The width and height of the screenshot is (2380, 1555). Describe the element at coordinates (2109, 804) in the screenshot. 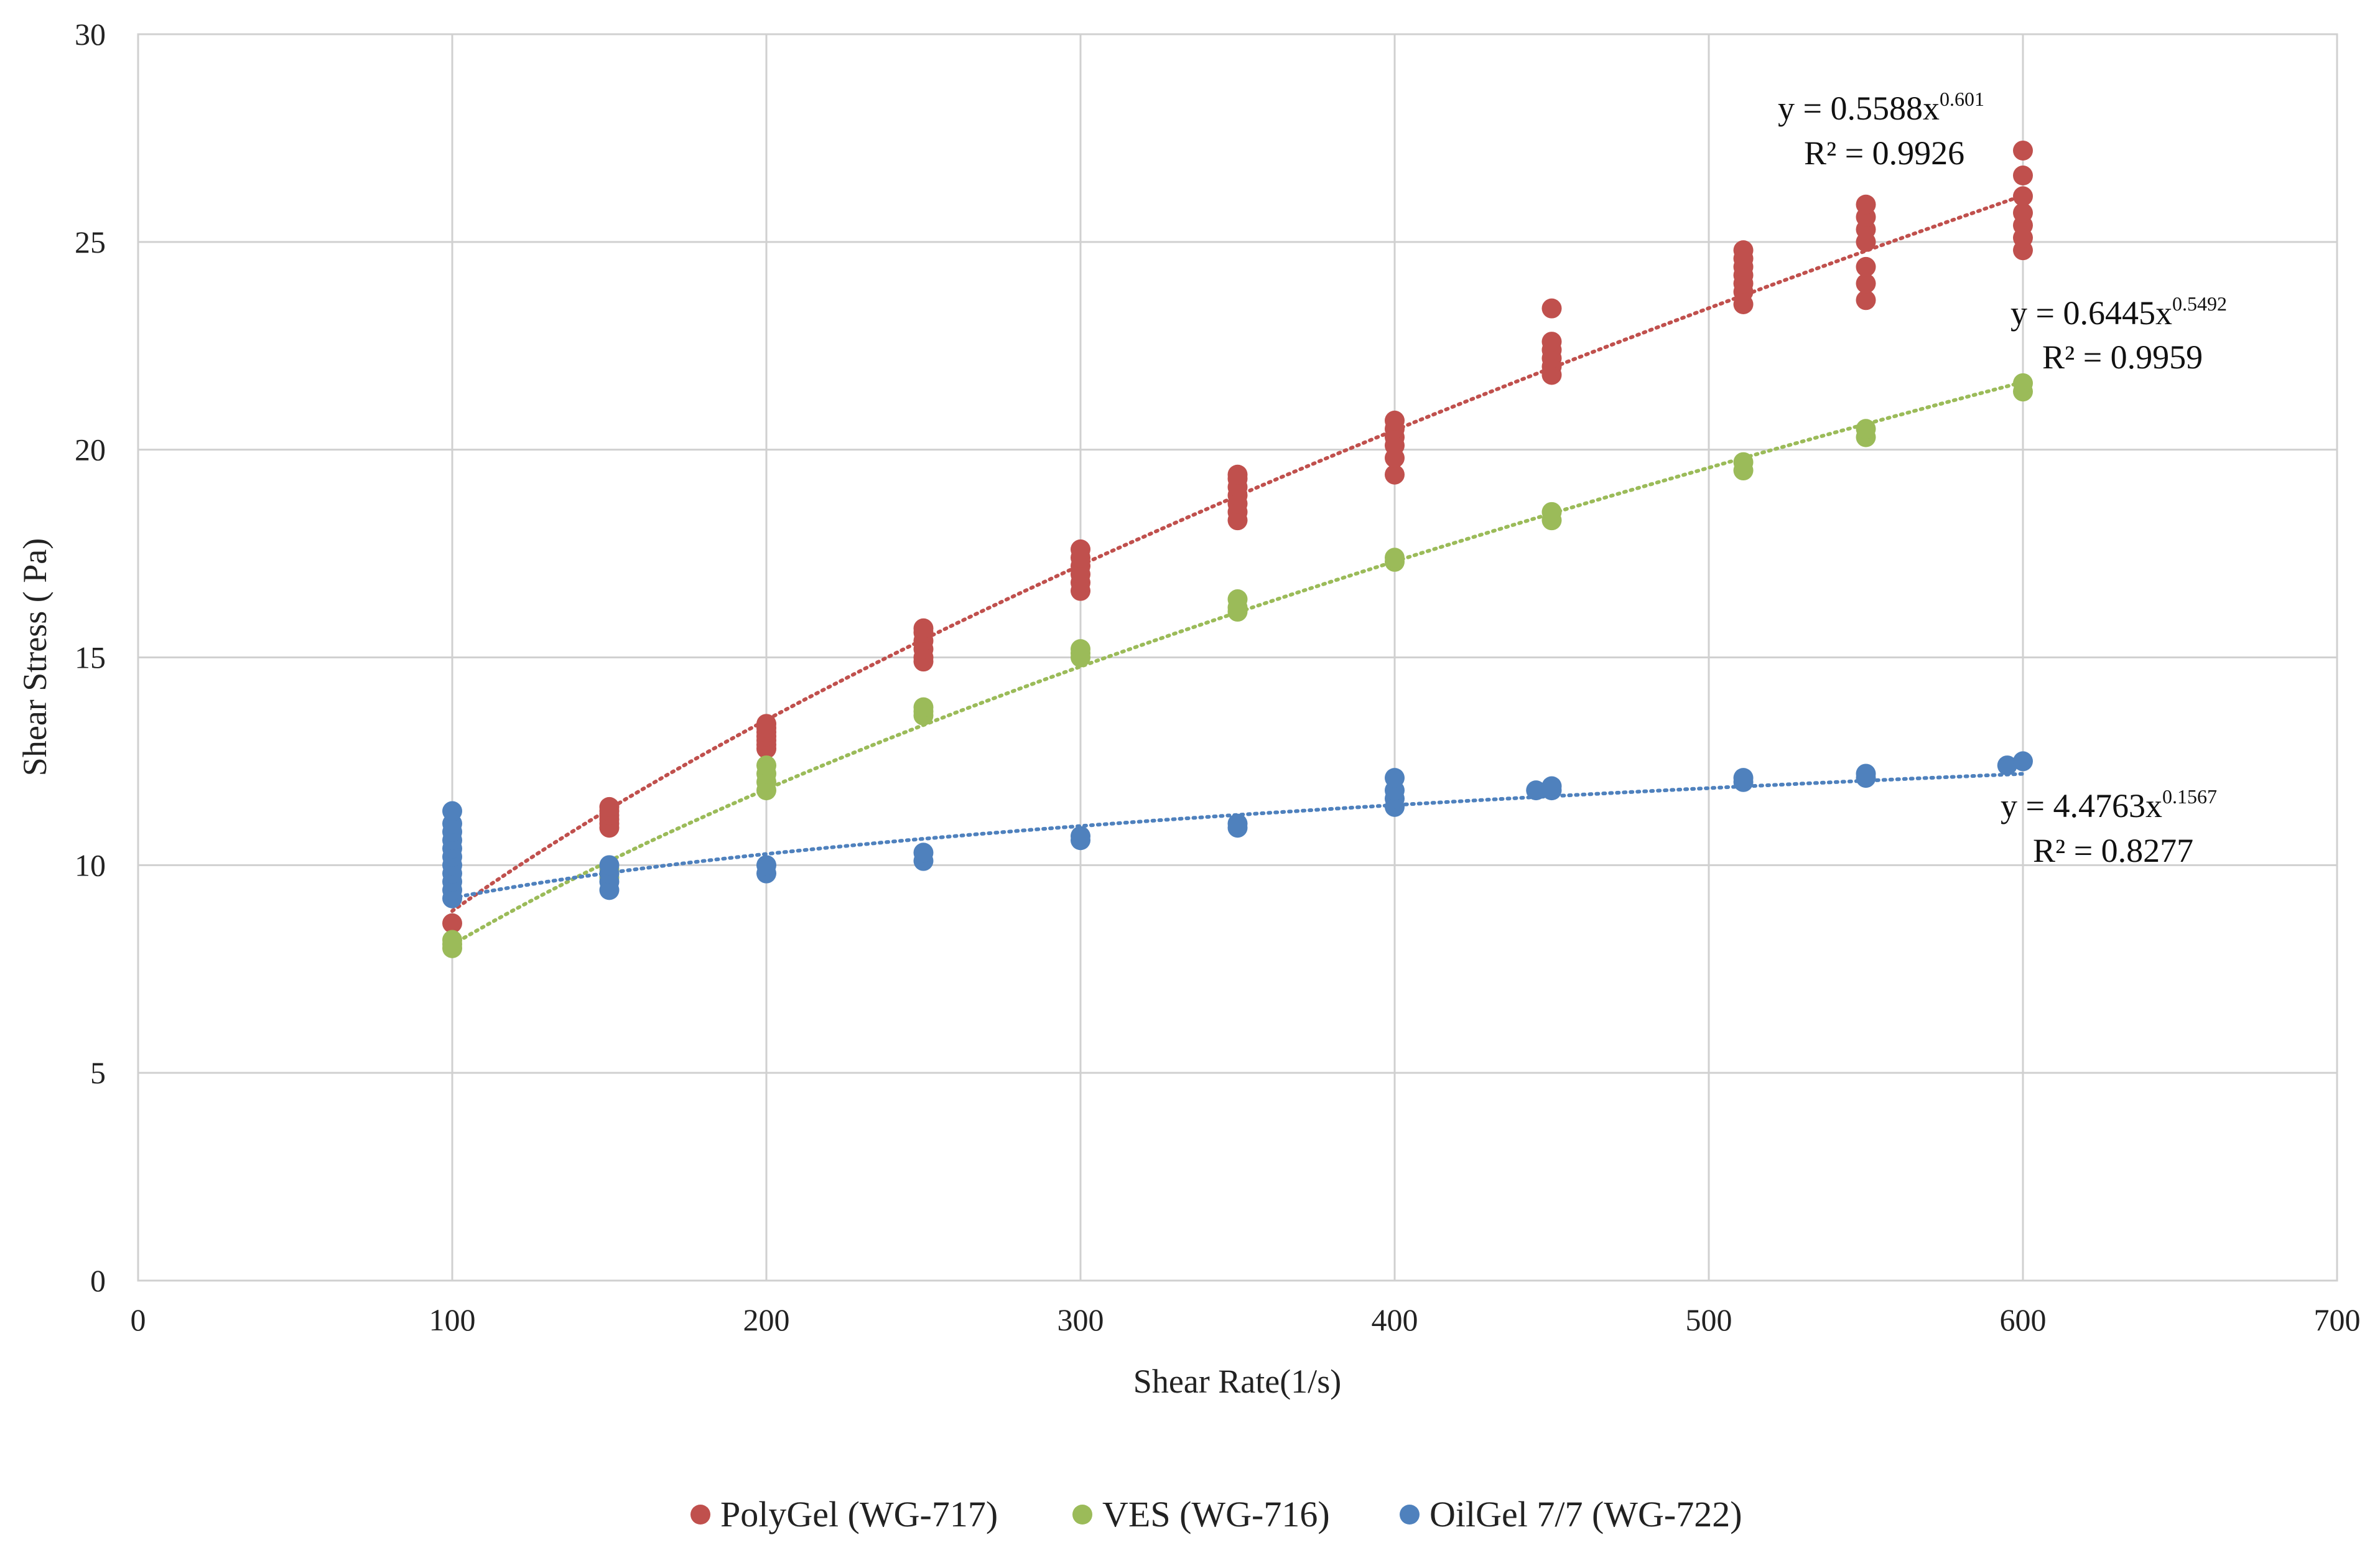

I see `trendline-equation-2: y = 4.4763x0.1567` at that location.